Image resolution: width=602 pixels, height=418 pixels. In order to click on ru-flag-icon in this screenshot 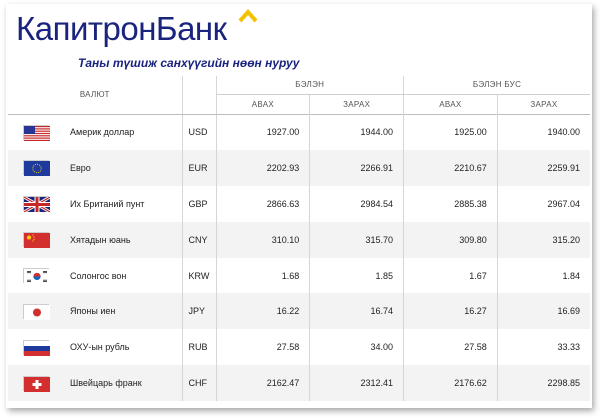, I will do `click(36, 347)`.